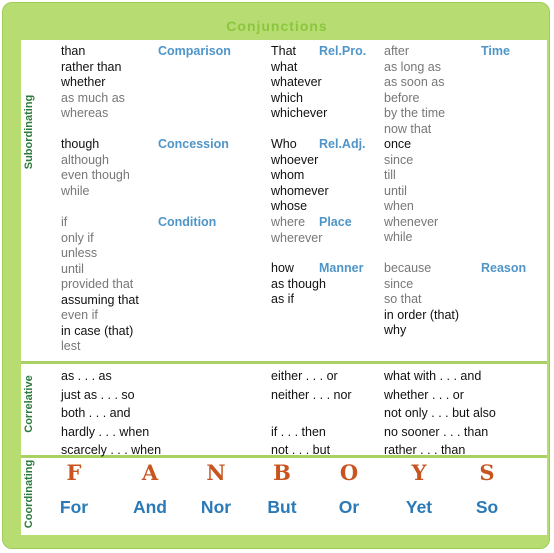  Describe the element at coordinates (301, 450) in the screenshot. I see `correlative-pair: not . . . but` at that location.